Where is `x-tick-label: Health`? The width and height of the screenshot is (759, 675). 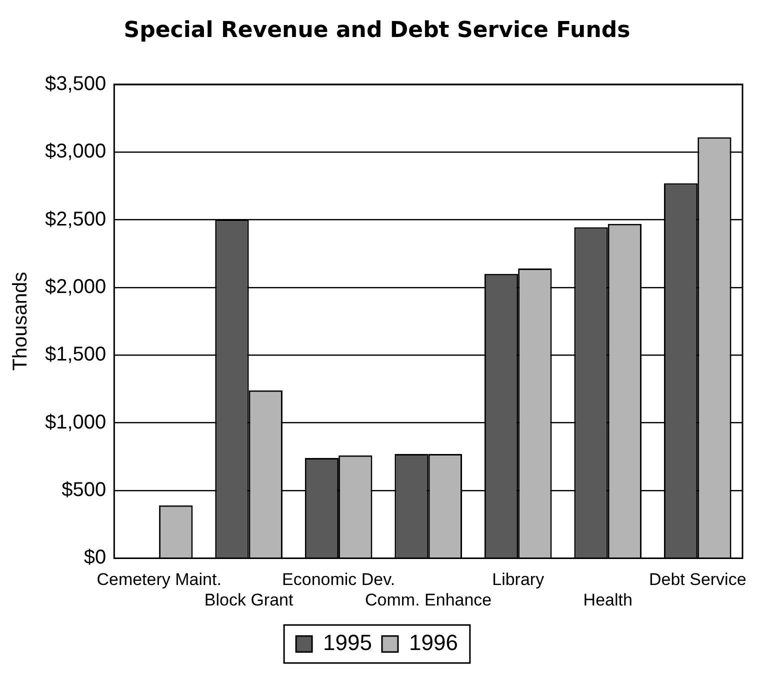 x-tick-label: Health is located at coordinates (607, 600).